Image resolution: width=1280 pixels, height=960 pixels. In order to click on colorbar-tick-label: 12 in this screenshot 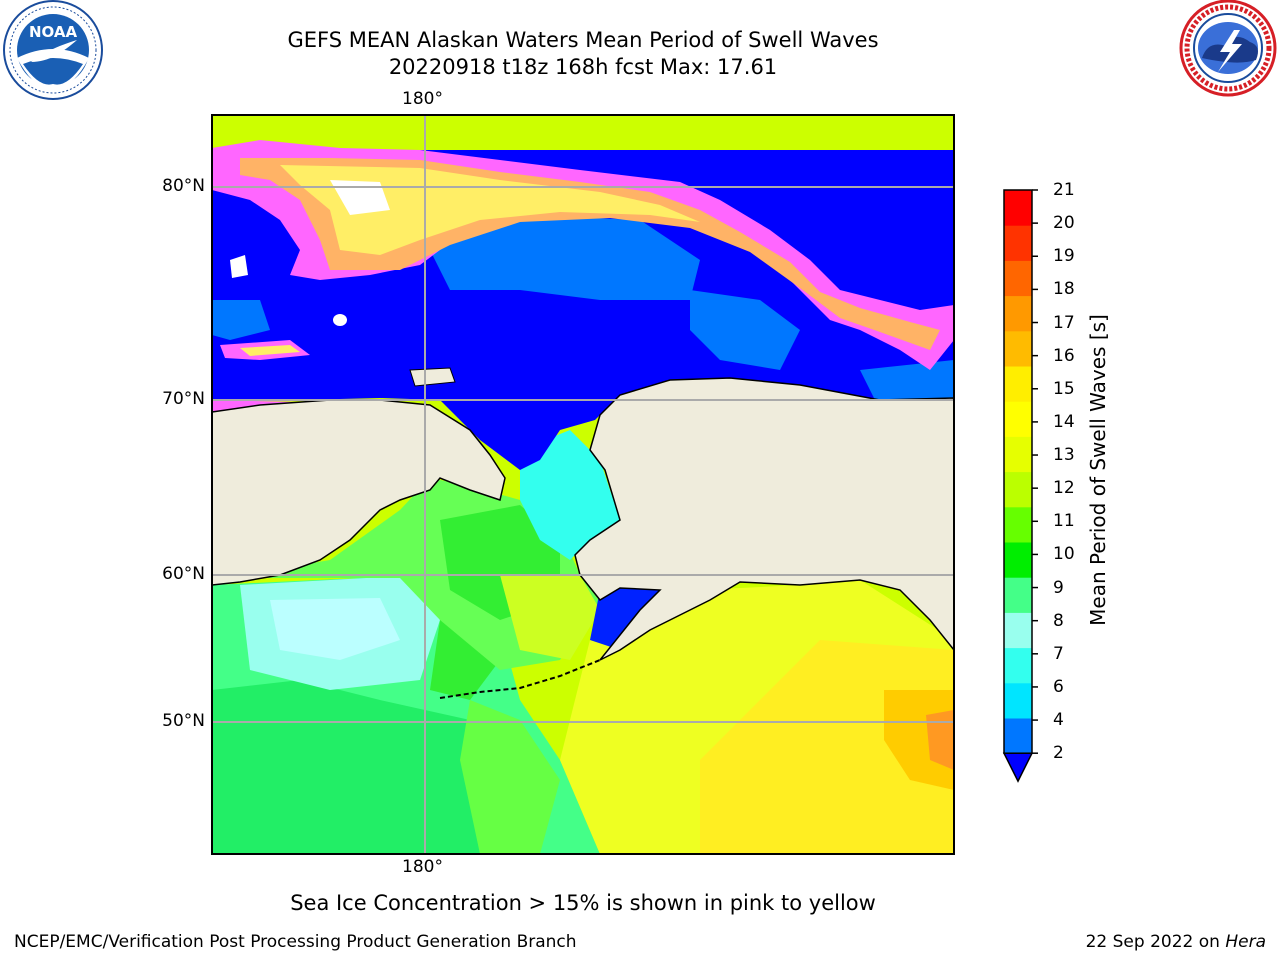, I will do `click(1064, 488)`.